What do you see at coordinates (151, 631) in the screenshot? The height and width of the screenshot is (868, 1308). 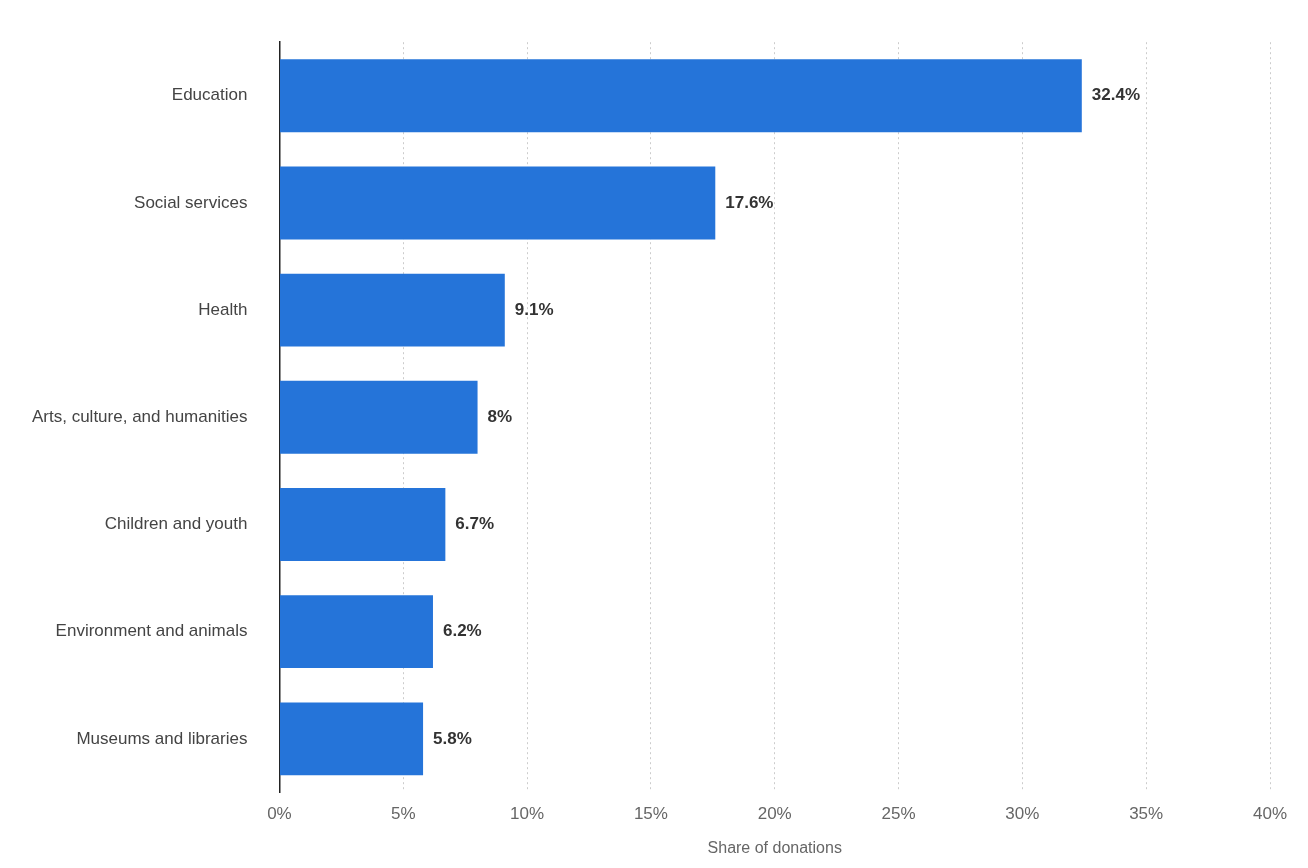 I see `y-tick-label: Environment and animals` at bounding box center [151, 631].